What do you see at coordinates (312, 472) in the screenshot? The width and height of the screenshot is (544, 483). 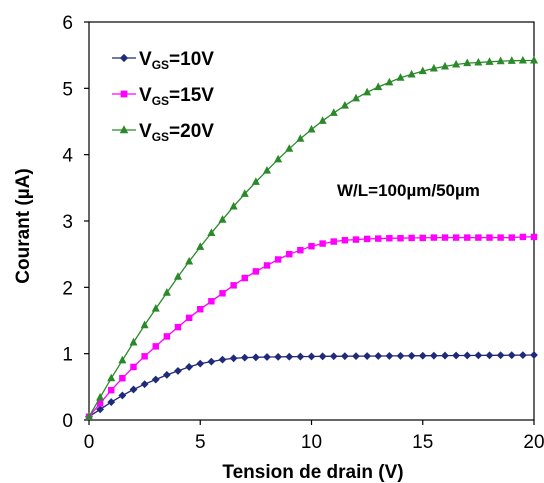 I see `x-axis-title: Tension de drain (V)` at bounding box center [312, 472].